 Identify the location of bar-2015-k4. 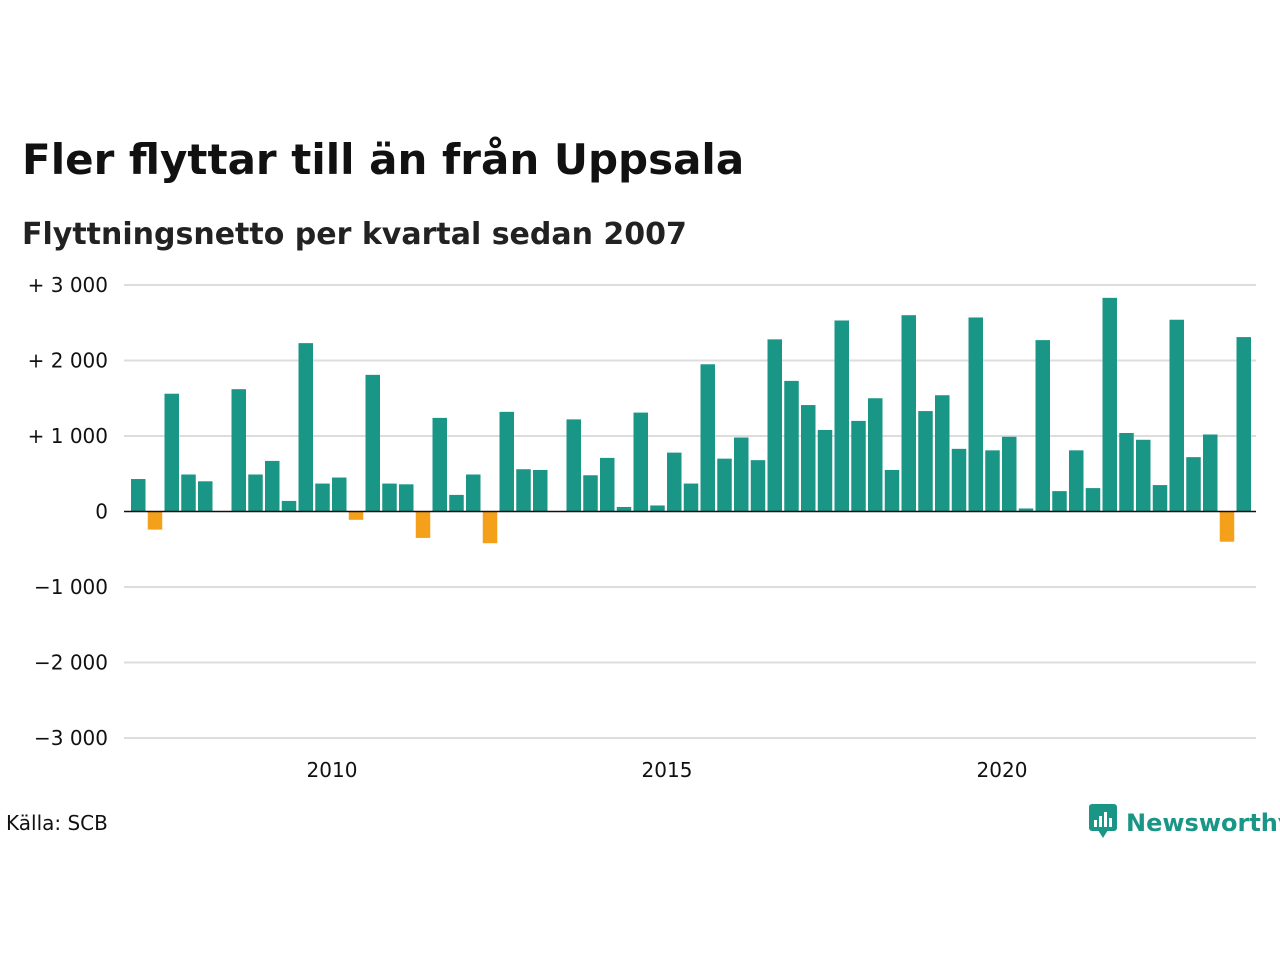
(724, 485).